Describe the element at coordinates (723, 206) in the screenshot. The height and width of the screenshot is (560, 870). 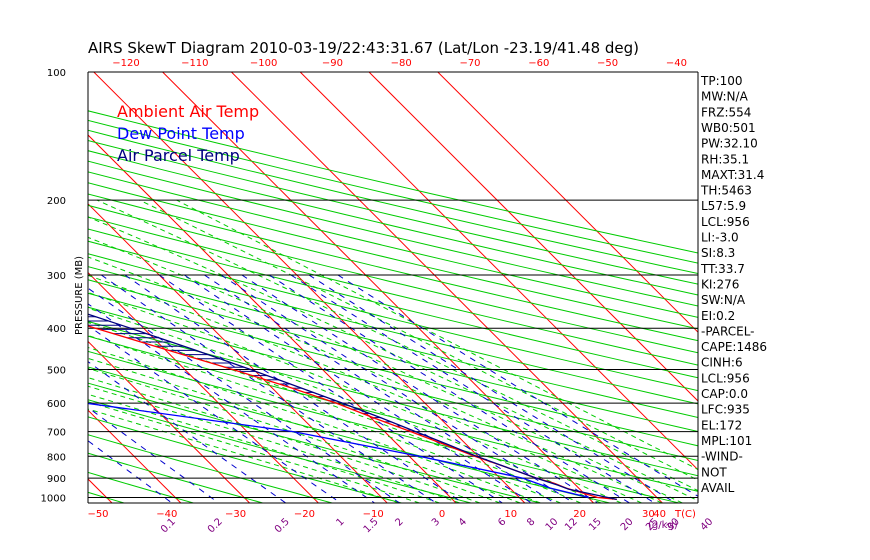
I see `index-item: L57:5.9` at that location.